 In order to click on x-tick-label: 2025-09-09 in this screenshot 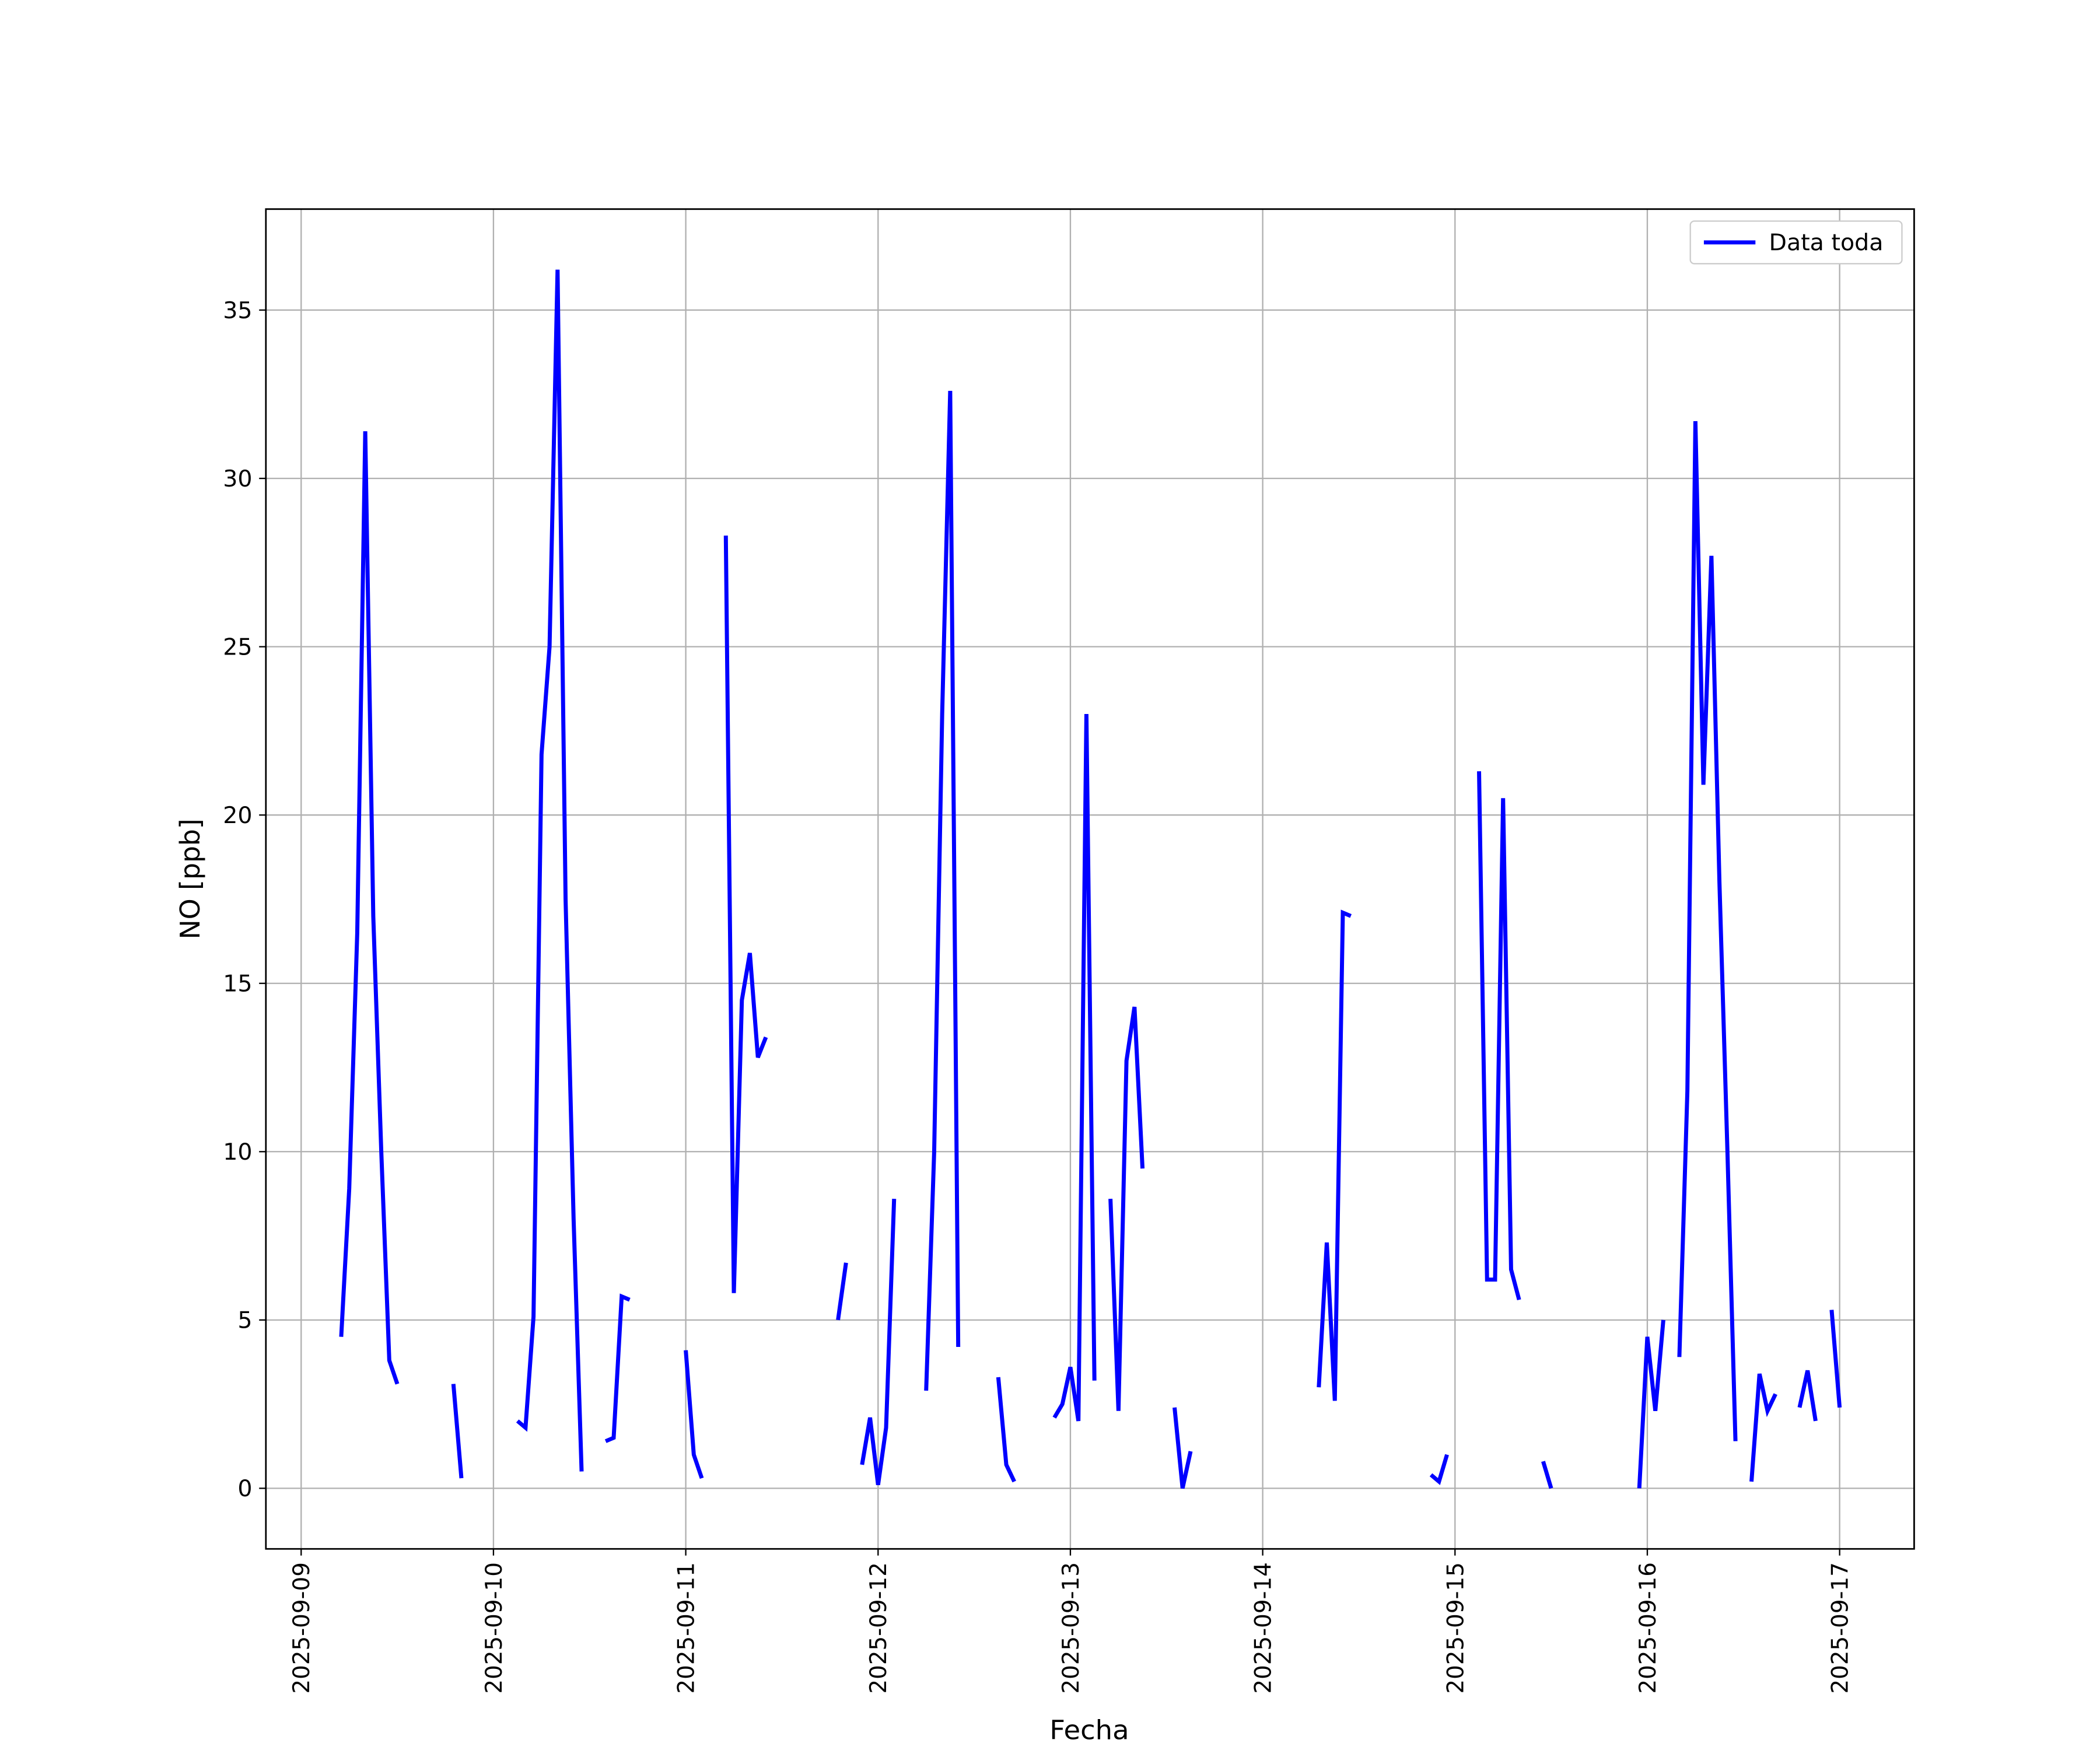, I will do `click(302, 1627)`.